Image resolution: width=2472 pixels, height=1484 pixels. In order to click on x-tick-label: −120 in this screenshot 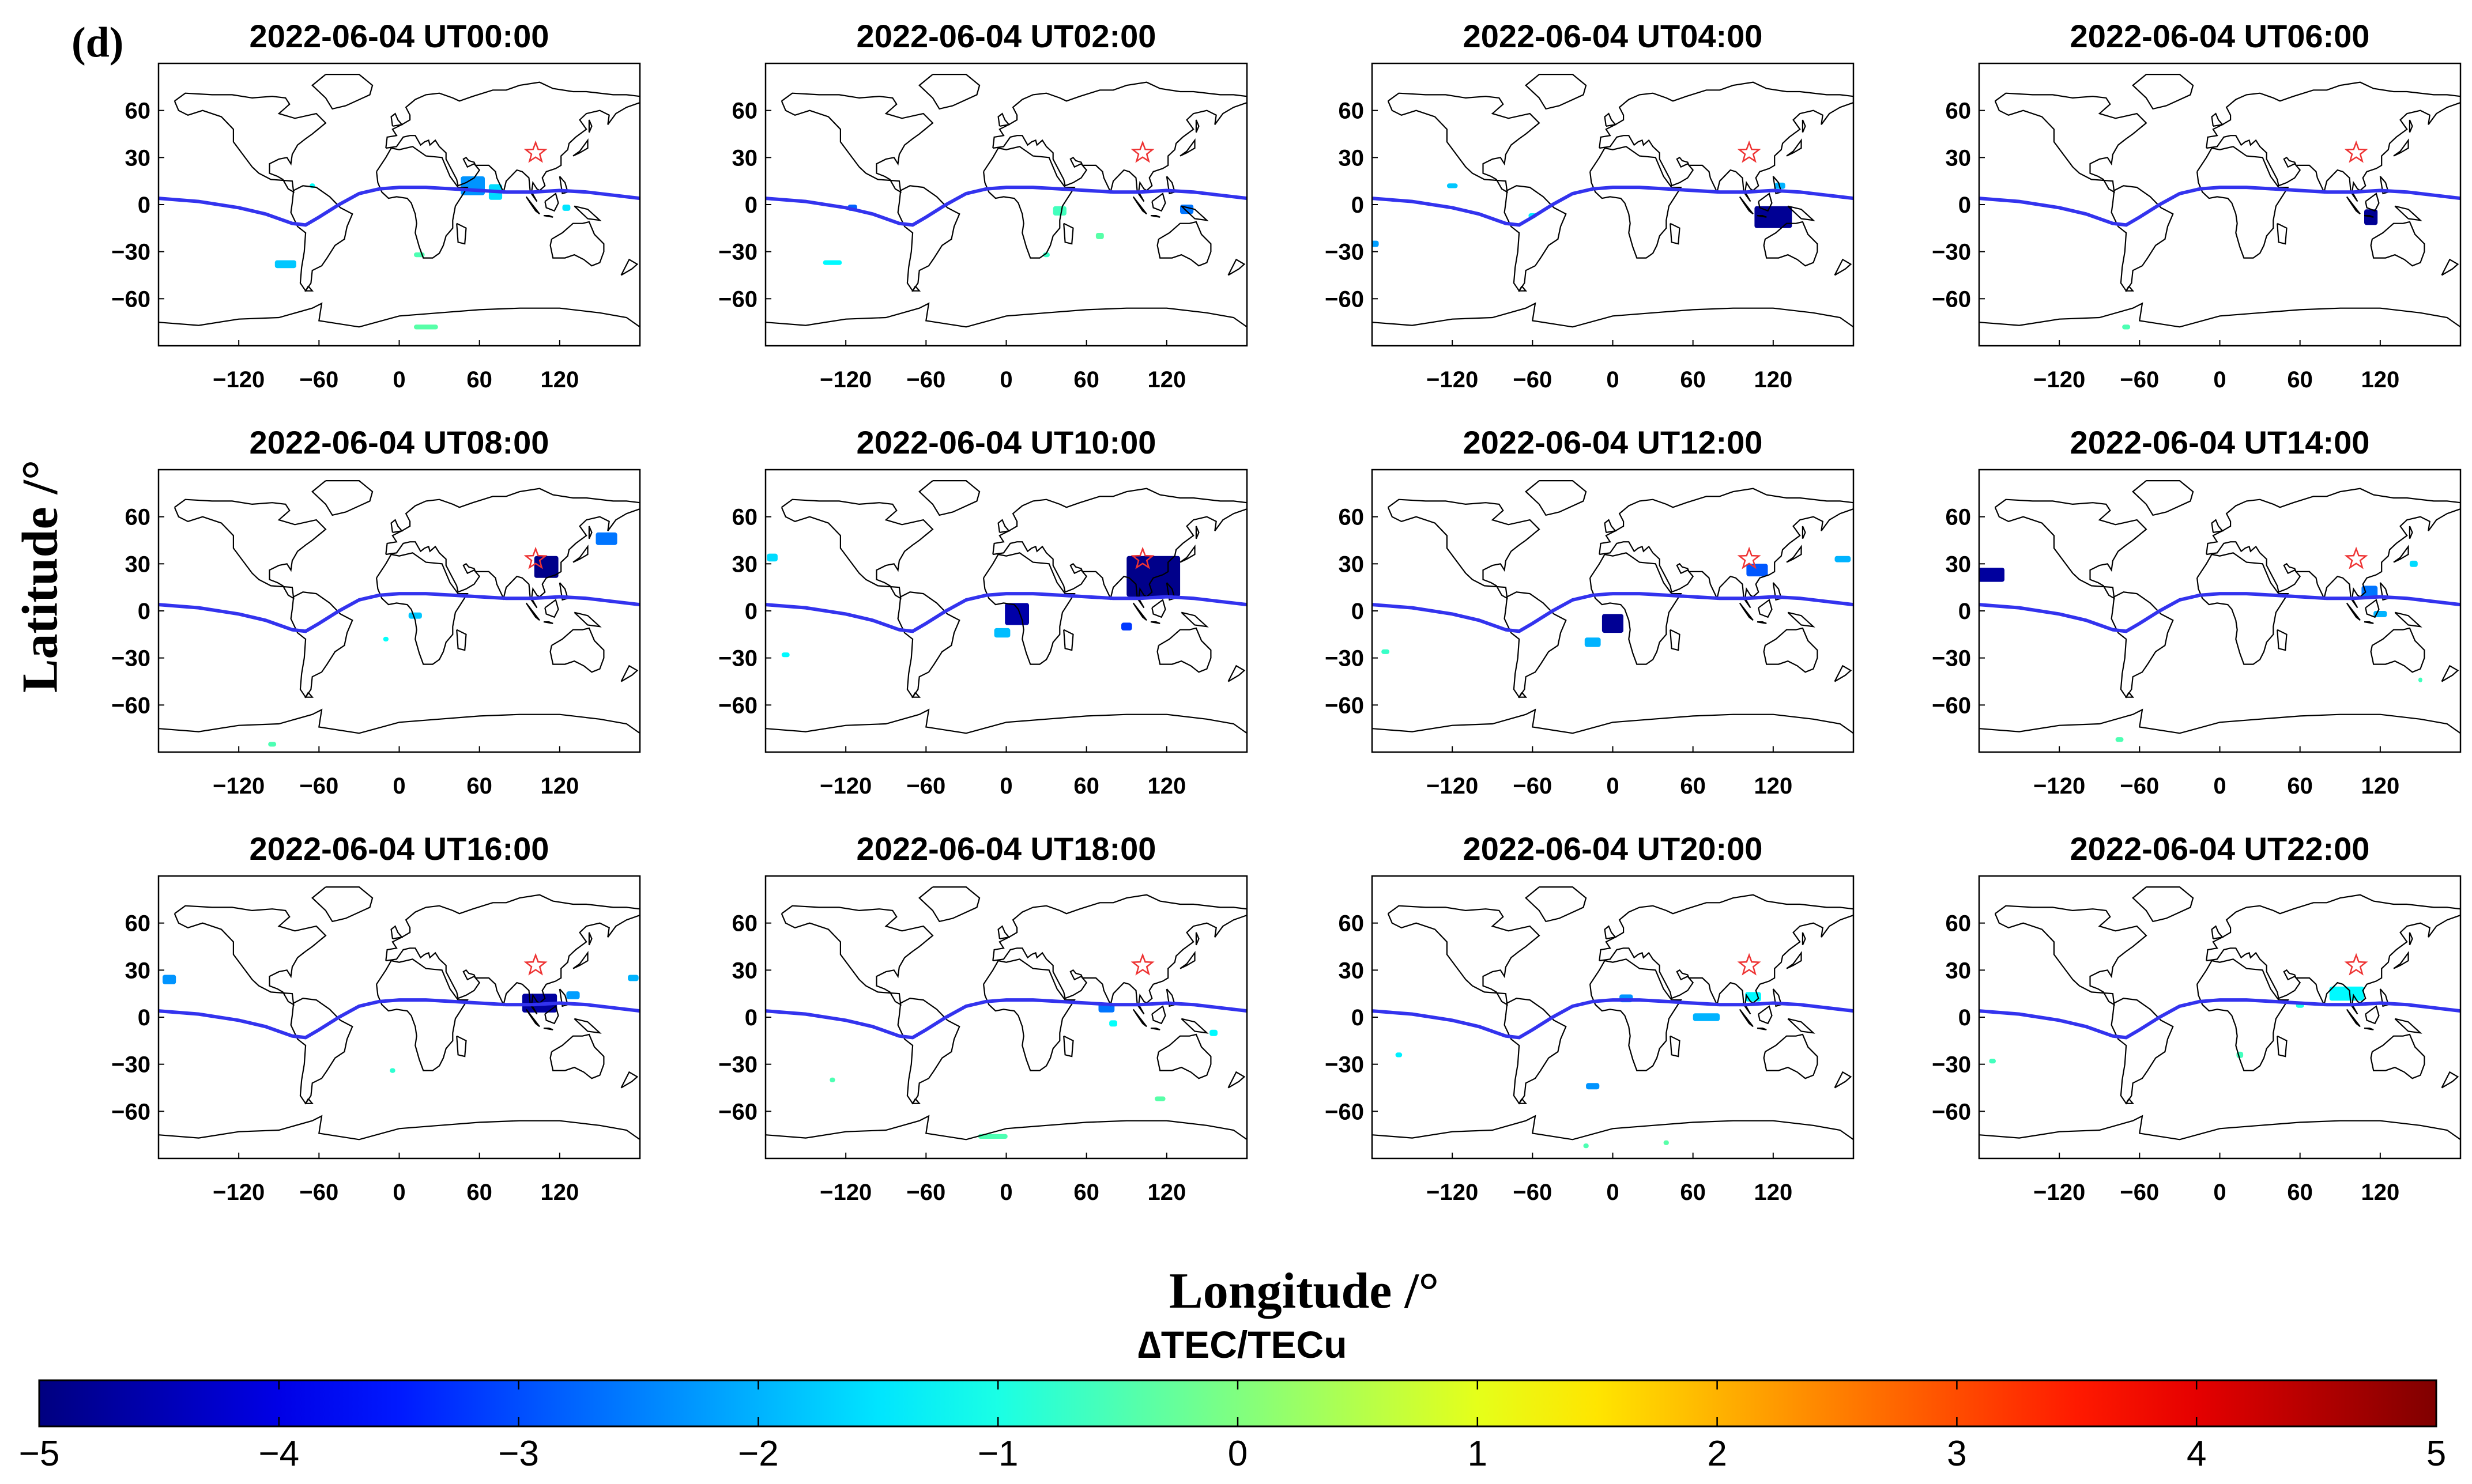, I will do `click(2059, 1192)`.